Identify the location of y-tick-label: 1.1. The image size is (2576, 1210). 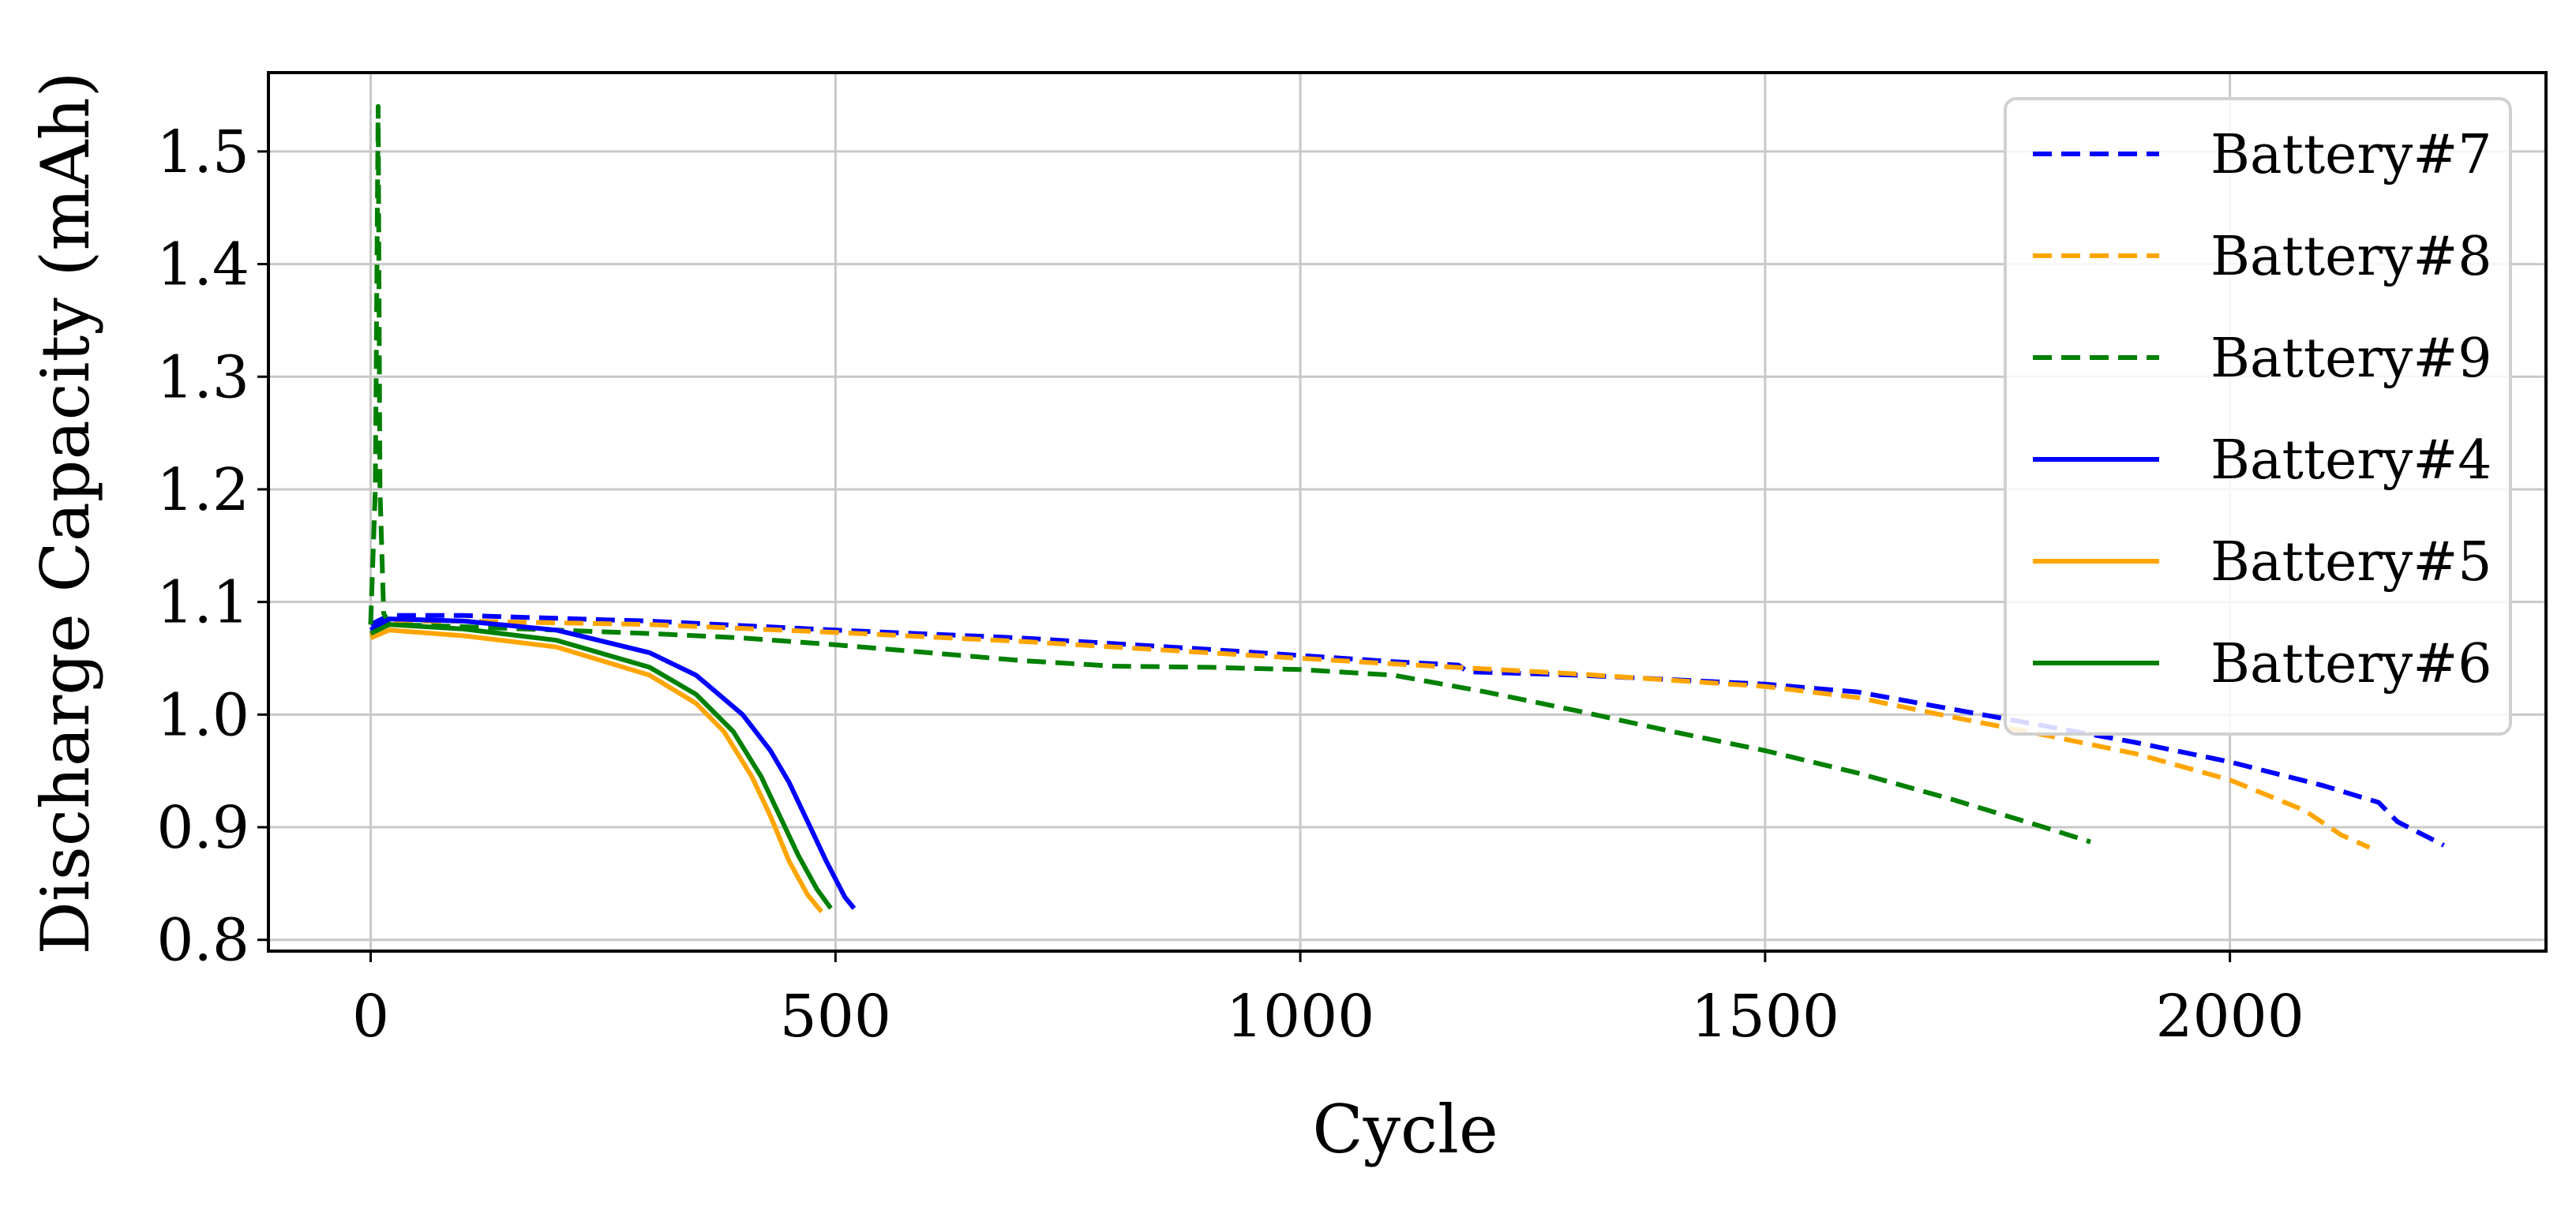
(202, 603).